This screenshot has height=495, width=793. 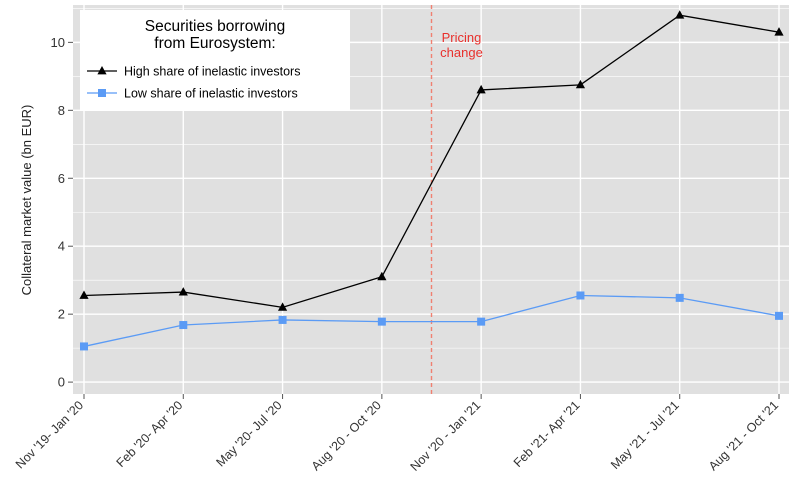 What do you see at coordinates (61, 178) in the screenshot?
I see `y-tick-label: 6` at bounding box center [61, 178].